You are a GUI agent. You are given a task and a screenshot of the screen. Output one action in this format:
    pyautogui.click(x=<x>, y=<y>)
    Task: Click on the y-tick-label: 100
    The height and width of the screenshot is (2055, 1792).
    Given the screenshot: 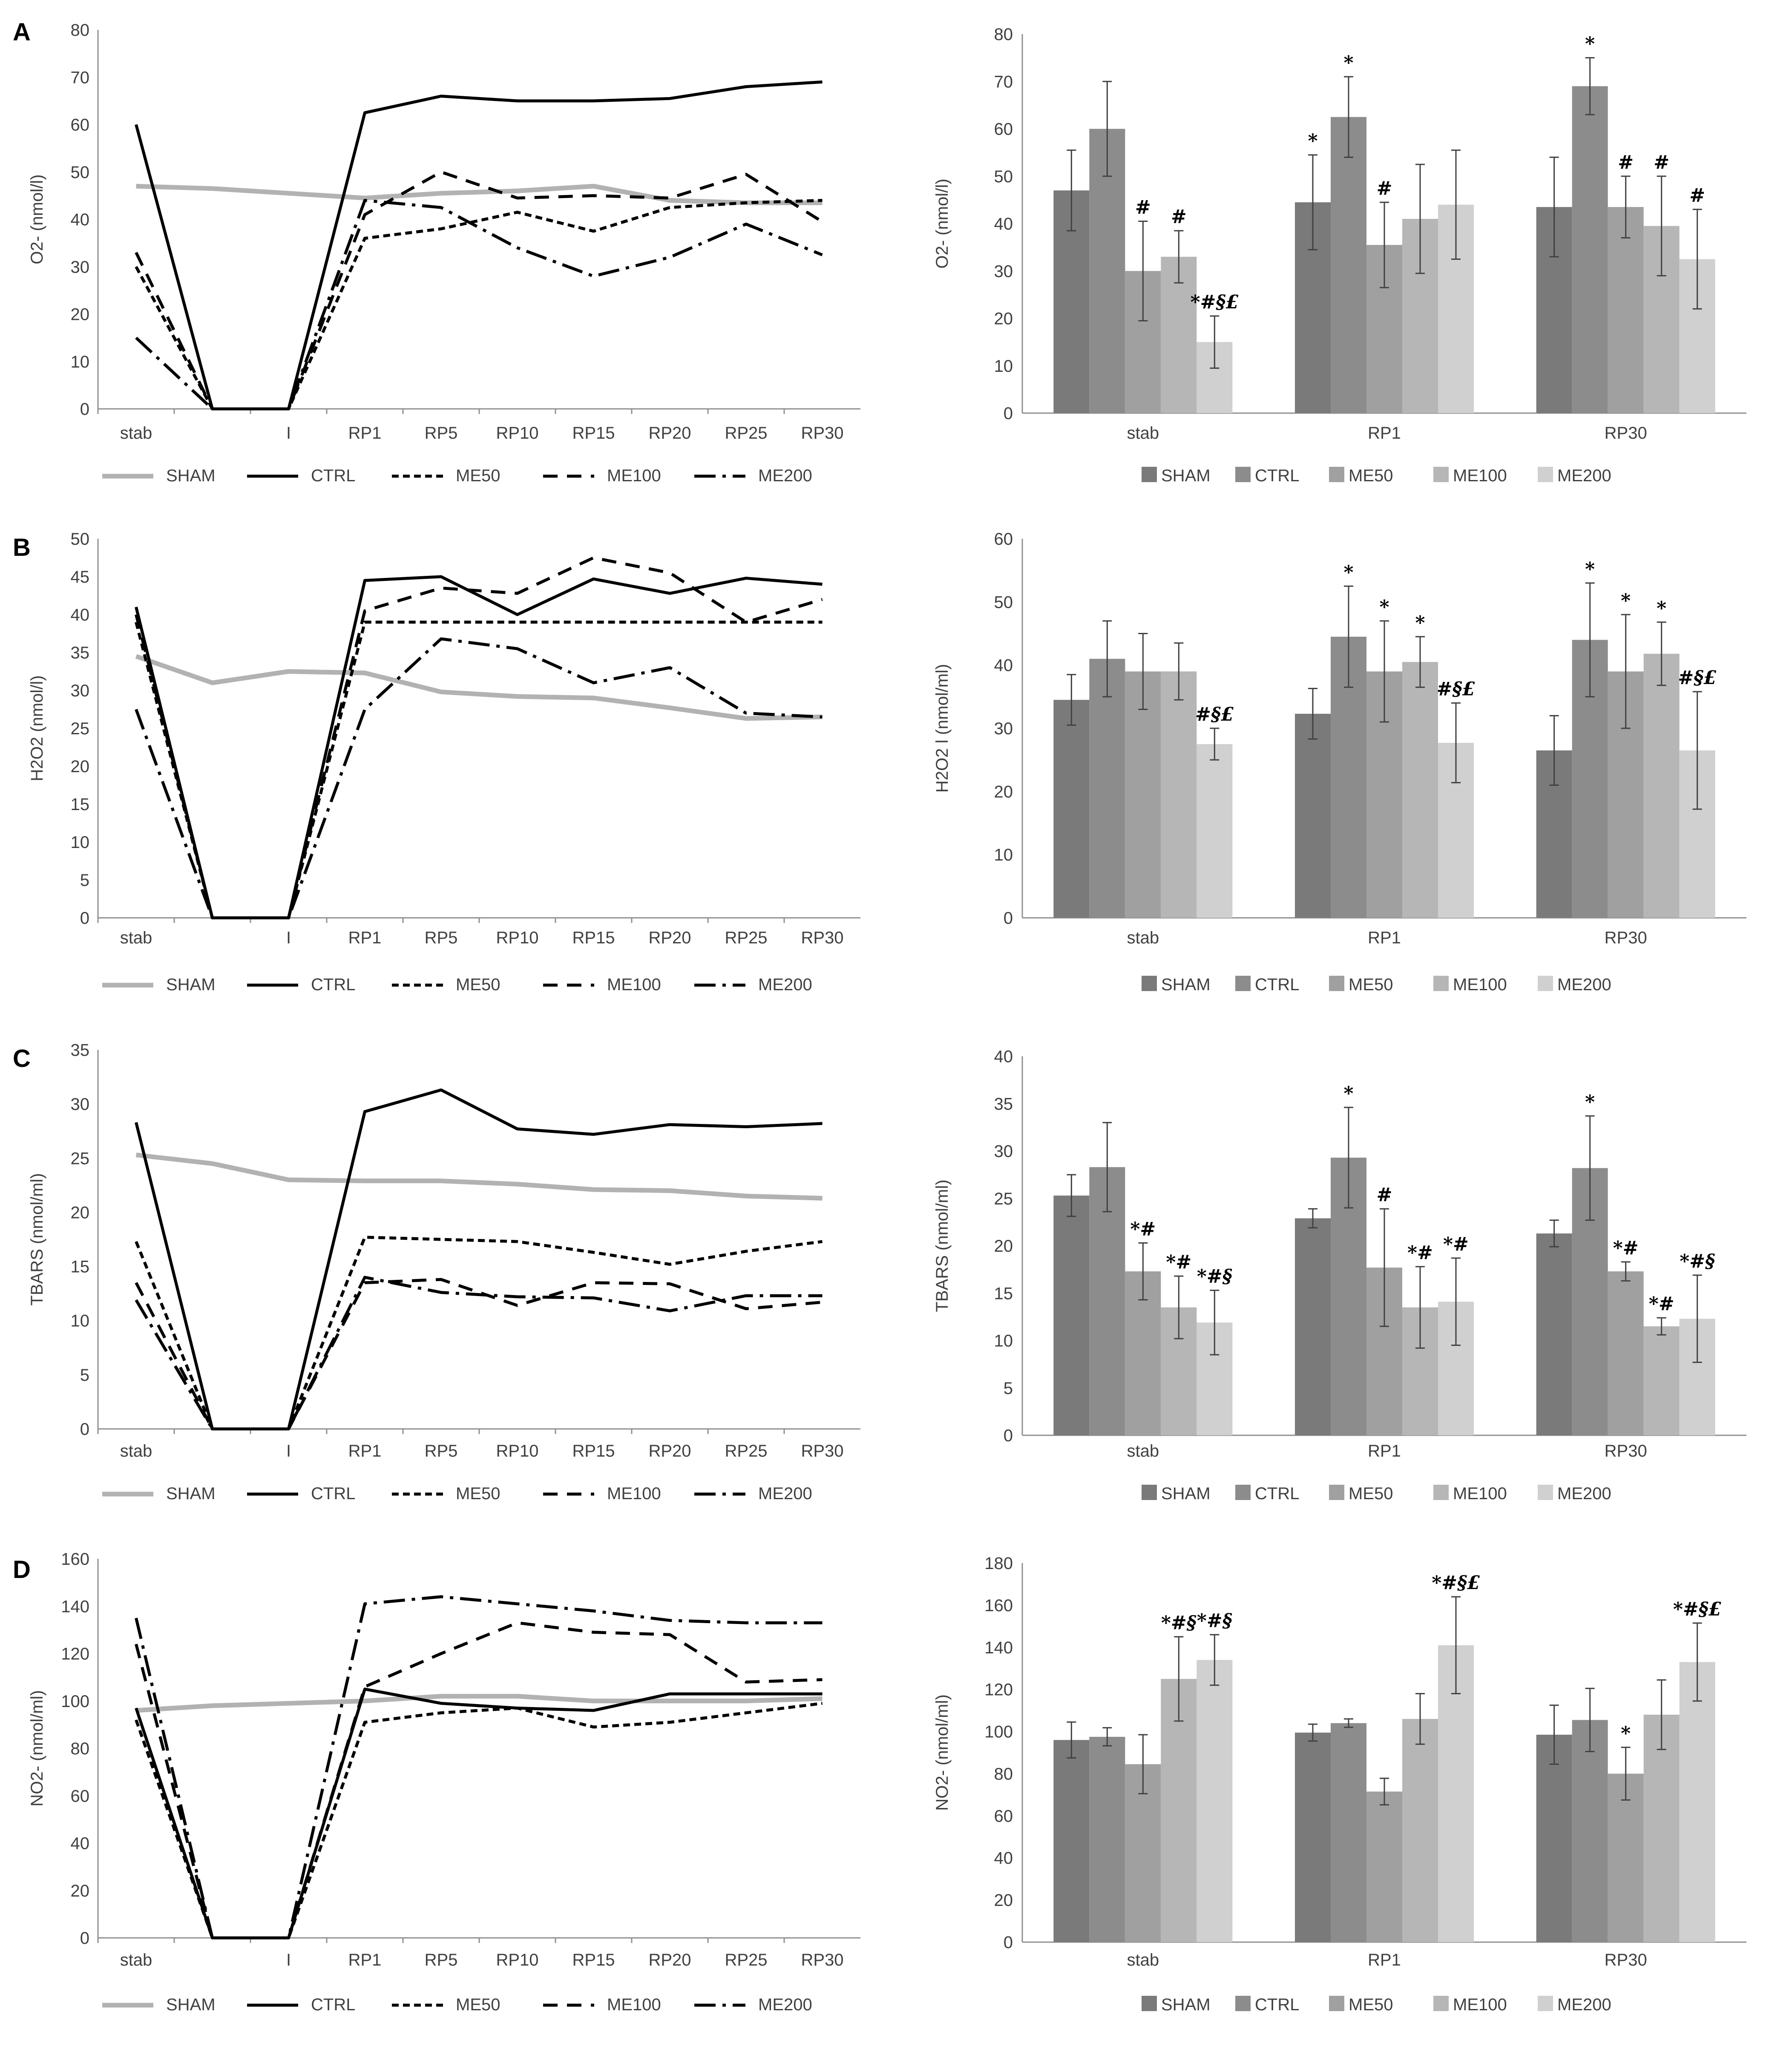 What is the action you would take?
    pyautogui.click(x=998, y=1732)
    